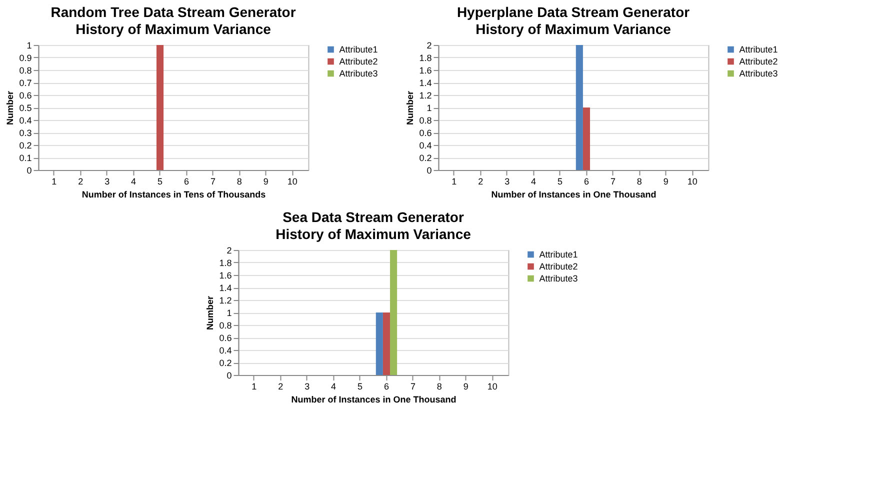 The image size is (889, 499). What do you see at coordinates (373, 217) in the screenshot?
I see `chart-title: Sea Data Stream Generator` at bounding box center [373, 217].